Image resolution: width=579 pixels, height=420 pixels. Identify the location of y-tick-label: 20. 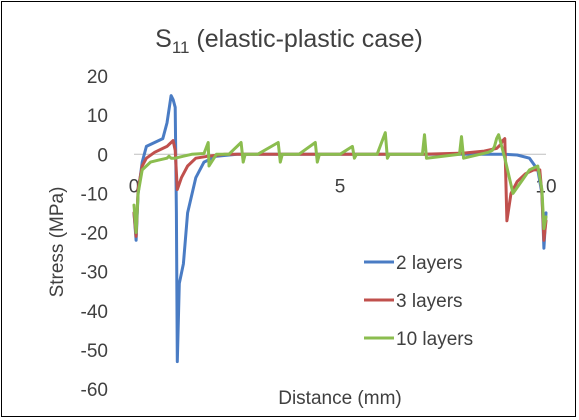
(97, 77).